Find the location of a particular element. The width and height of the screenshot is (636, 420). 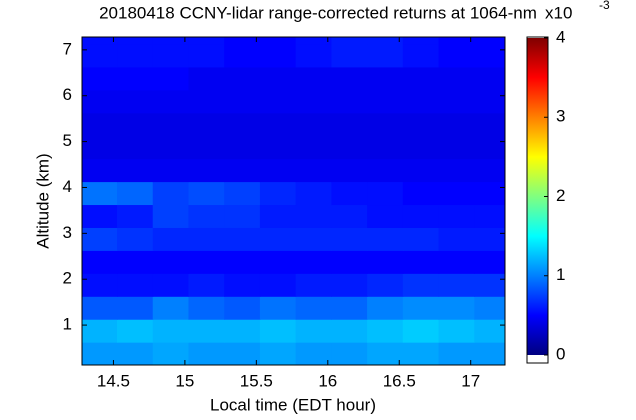

x-tick-label: 14.5 is located at coordinates (113, 380).